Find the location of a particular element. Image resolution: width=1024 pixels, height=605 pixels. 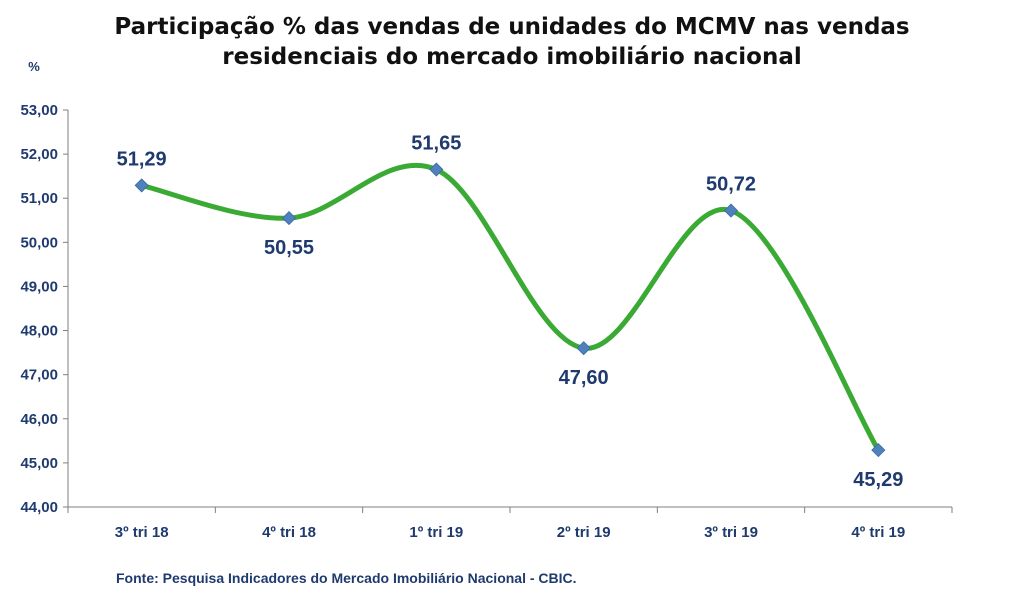

y-tick-label: 46,00 is located at coordinates (39, 419).